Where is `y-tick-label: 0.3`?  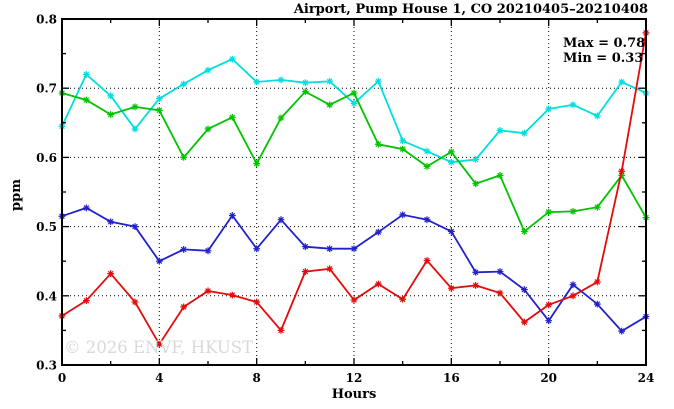 y-tick-label: 0.3 is located at coordinates (46, 366).